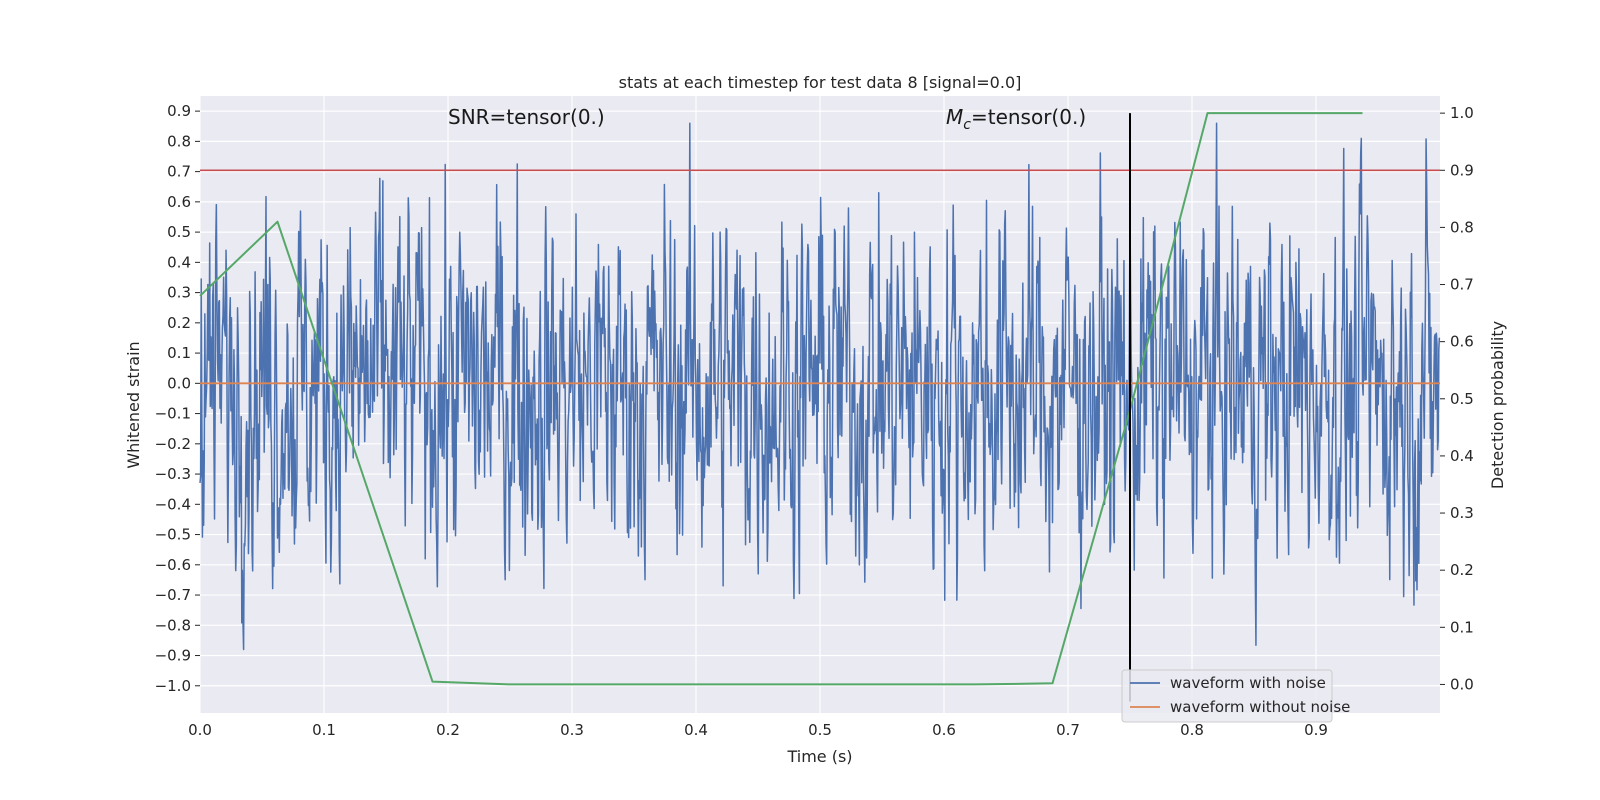 This screenshot has width=1600, height=800. I want to click on y-left-tick-label: 0.7, so click(179, 172).